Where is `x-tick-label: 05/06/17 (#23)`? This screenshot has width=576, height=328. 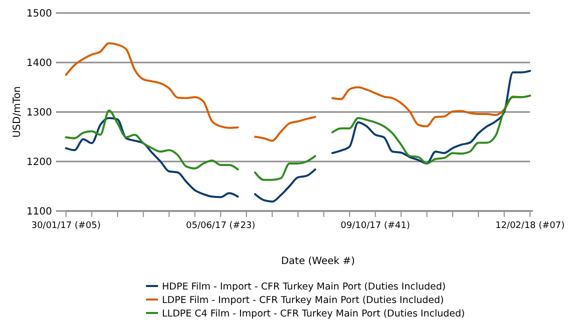
x-tick-label: 05/06/17 (#23) is located at coordinates (221, 226).